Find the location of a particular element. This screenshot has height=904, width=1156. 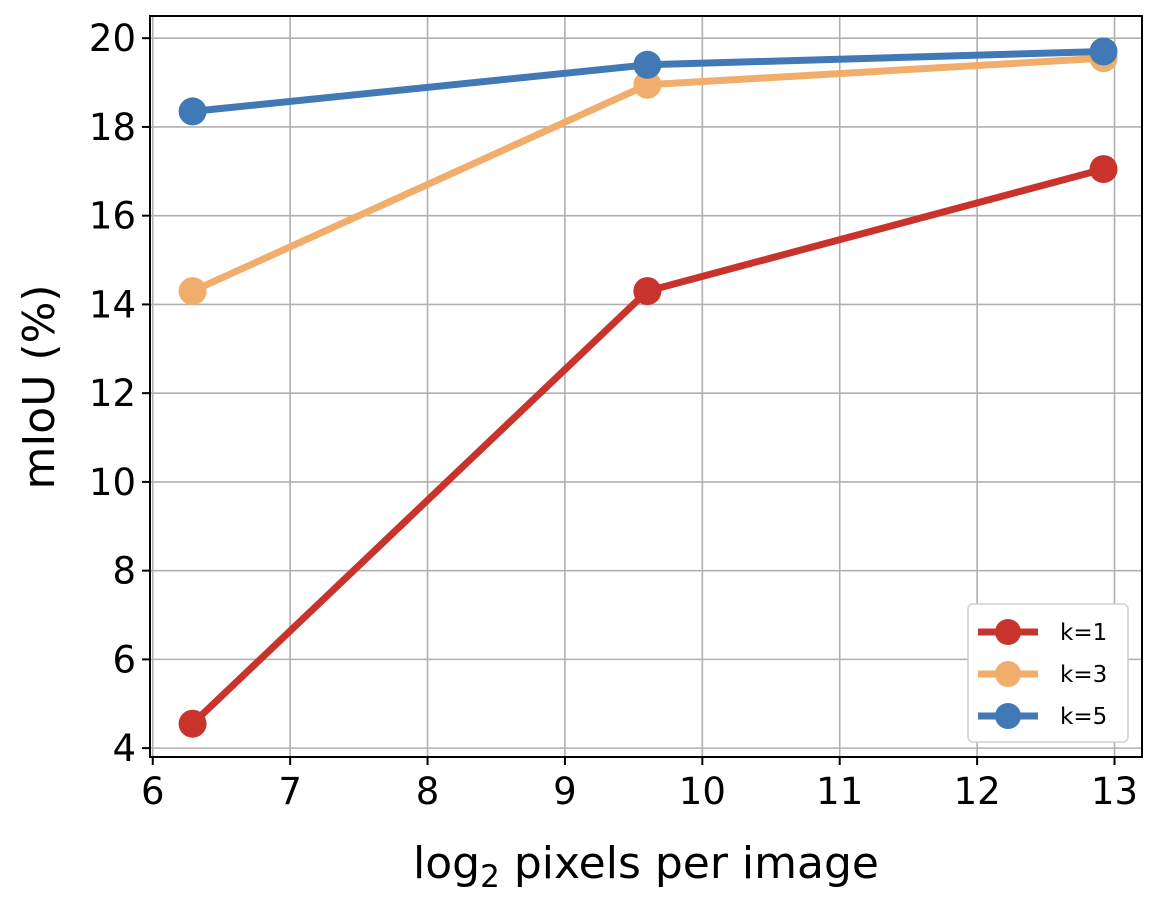

data-point-k=5-0 is located at coordinates (192, 111).